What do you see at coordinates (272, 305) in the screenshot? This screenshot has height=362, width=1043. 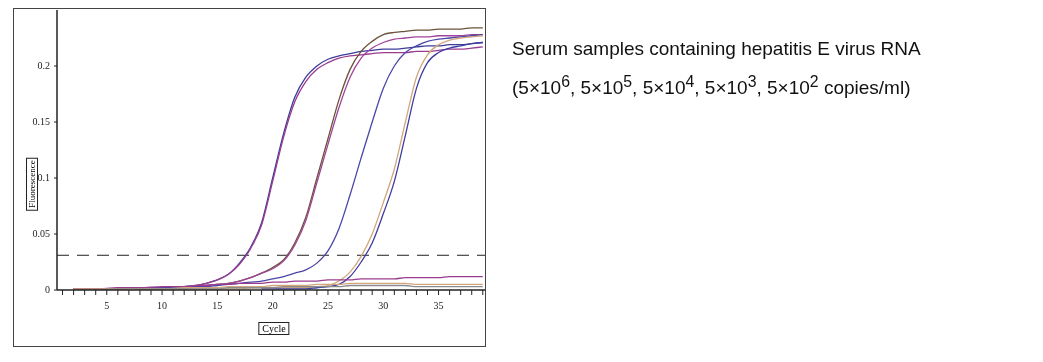 I see `x-tick-label: 20` at bounding box center [272, 305].